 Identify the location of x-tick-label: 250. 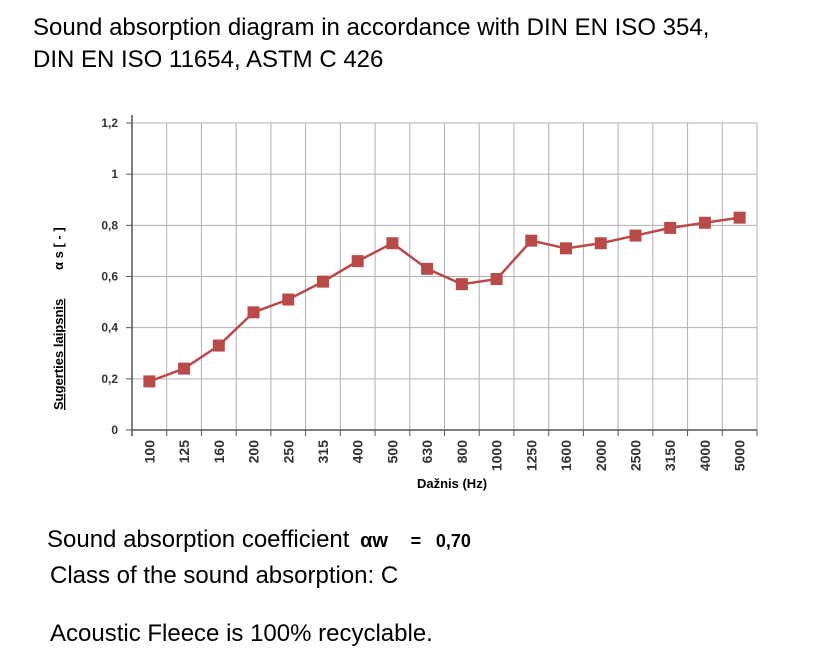
(288, 452).